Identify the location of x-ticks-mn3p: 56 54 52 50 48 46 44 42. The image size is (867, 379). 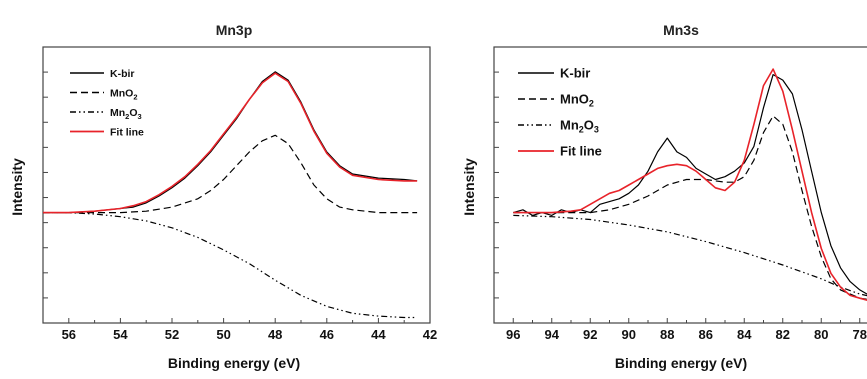
(249, 330).